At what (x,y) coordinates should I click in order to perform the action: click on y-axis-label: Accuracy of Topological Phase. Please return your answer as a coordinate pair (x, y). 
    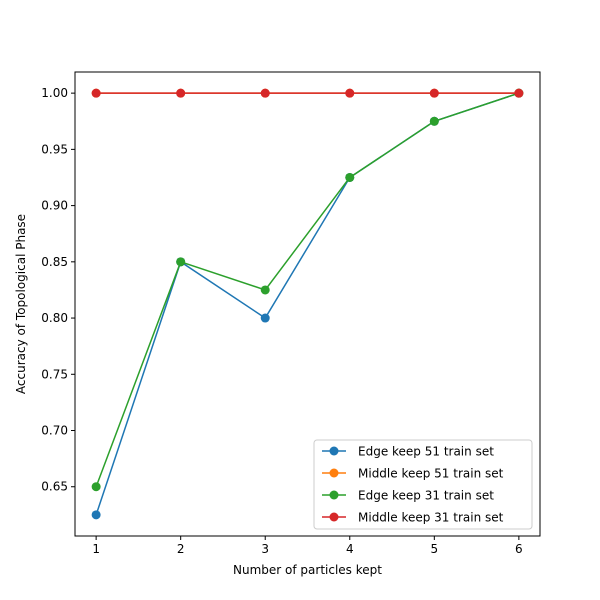
    Looking at the image, I should click on (21, 304).